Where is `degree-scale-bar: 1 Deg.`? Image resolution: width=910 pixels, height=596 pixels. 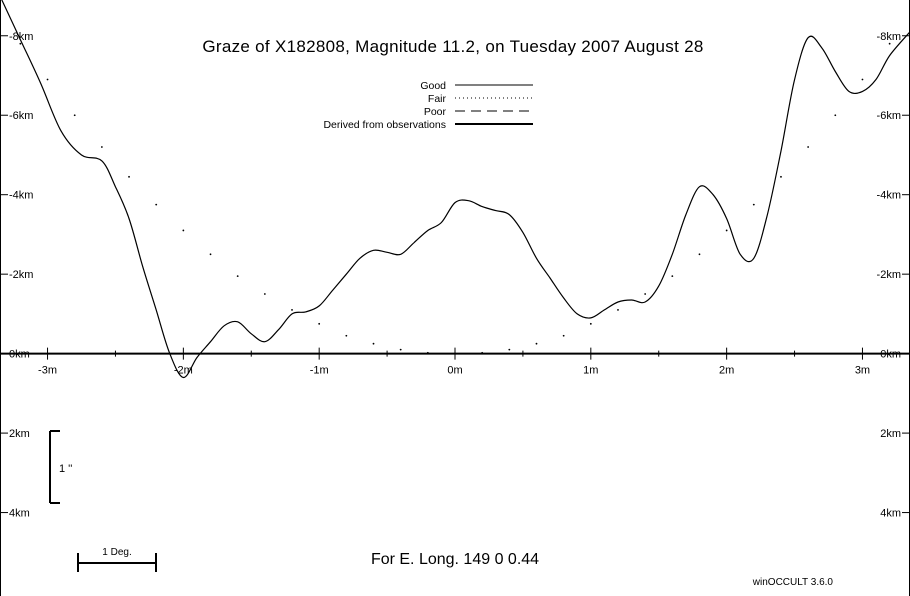 degree-scale-bar: 1 Deg. is located at coordinates (117, 559).